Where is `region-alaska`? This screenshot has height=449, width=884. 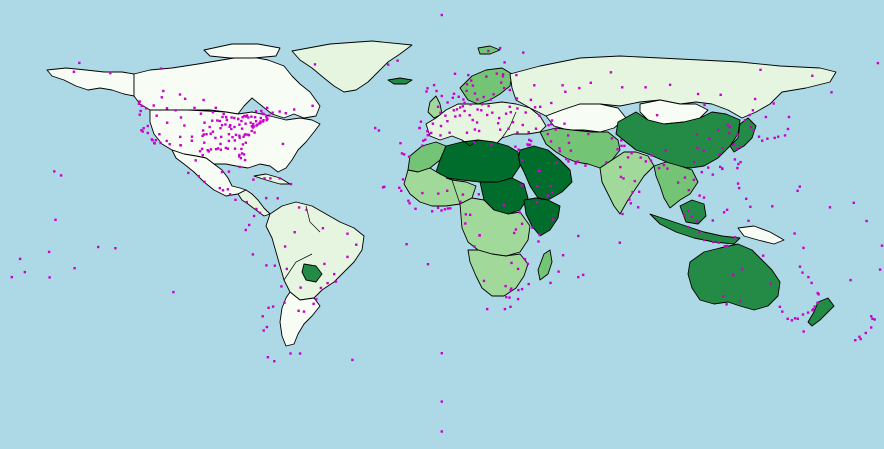 region-alaska is located at coordinates (90, 82).